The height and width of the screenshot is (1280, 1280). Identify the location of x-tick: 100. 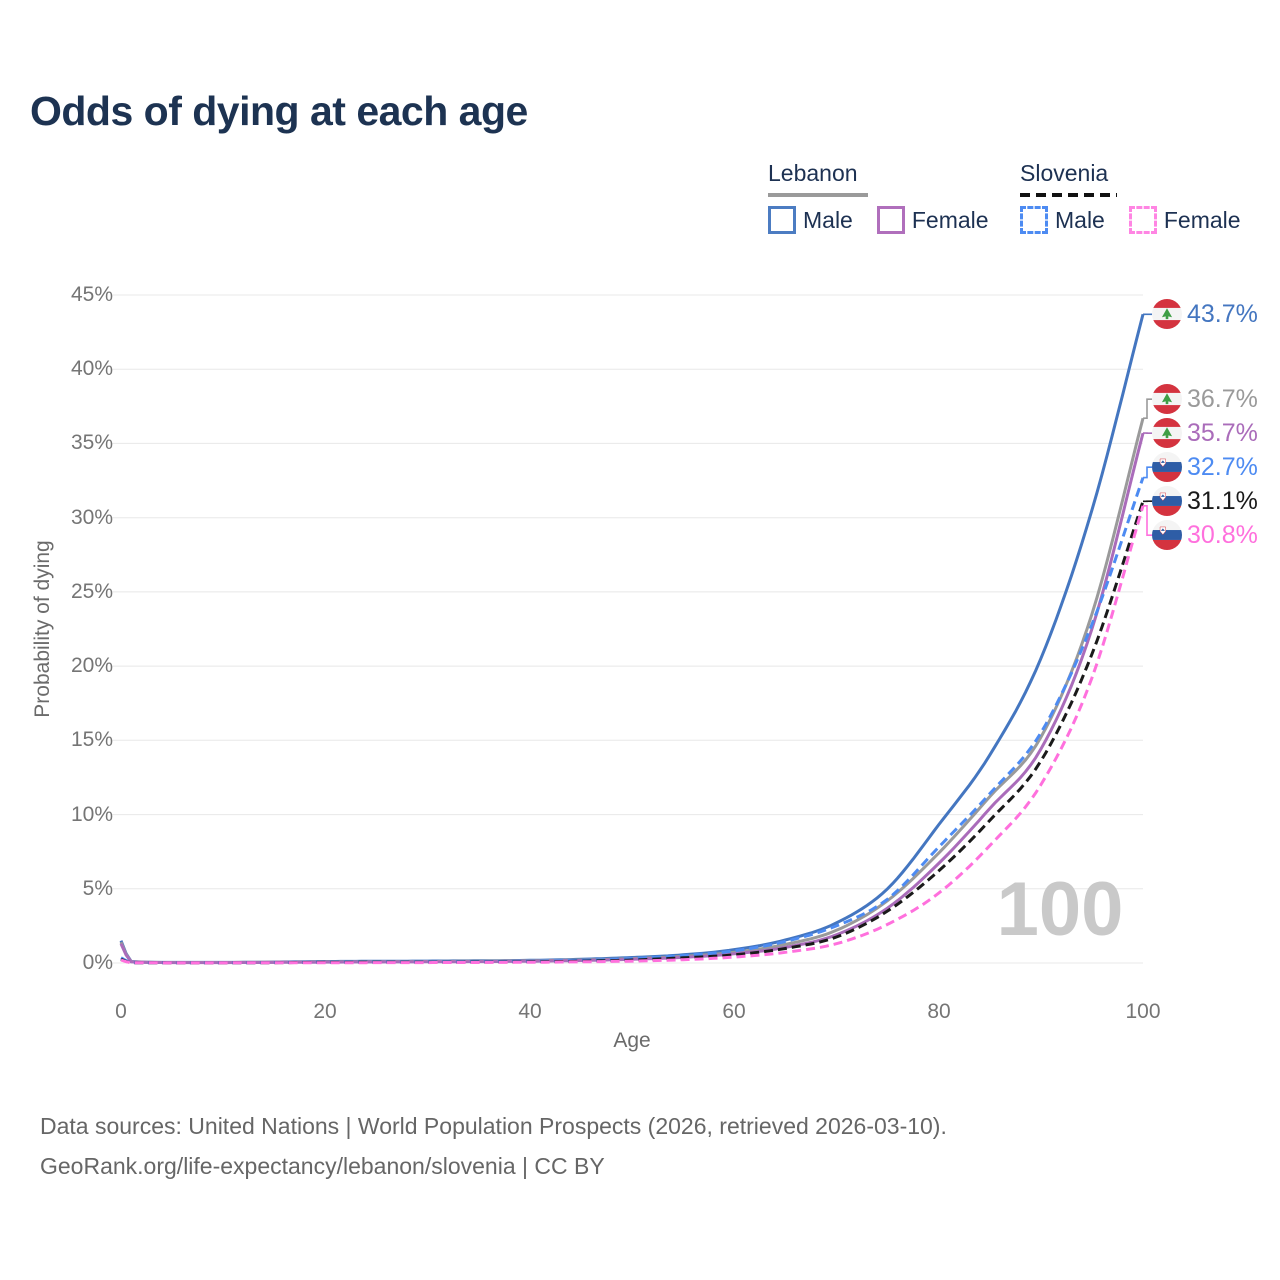
(1143, 1011).